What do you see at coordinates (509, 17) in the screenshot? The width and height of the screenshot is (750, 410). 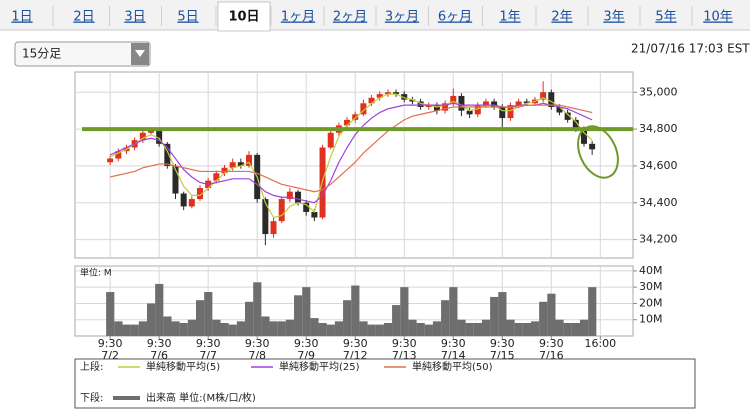 I see `tab: 1年` at bounding box center [509, 17].